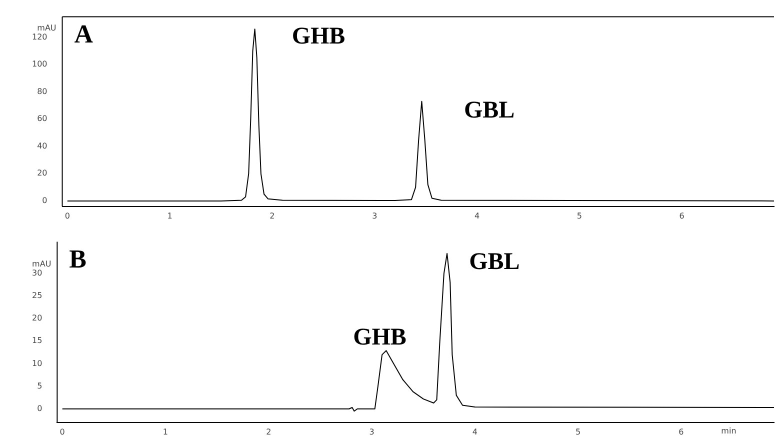 The width and height of the screenshot is (776, 441). What do you see at coordinates (78, 259) in the screenshot?
I see `annotation: B` at bounding box center [78, 259].